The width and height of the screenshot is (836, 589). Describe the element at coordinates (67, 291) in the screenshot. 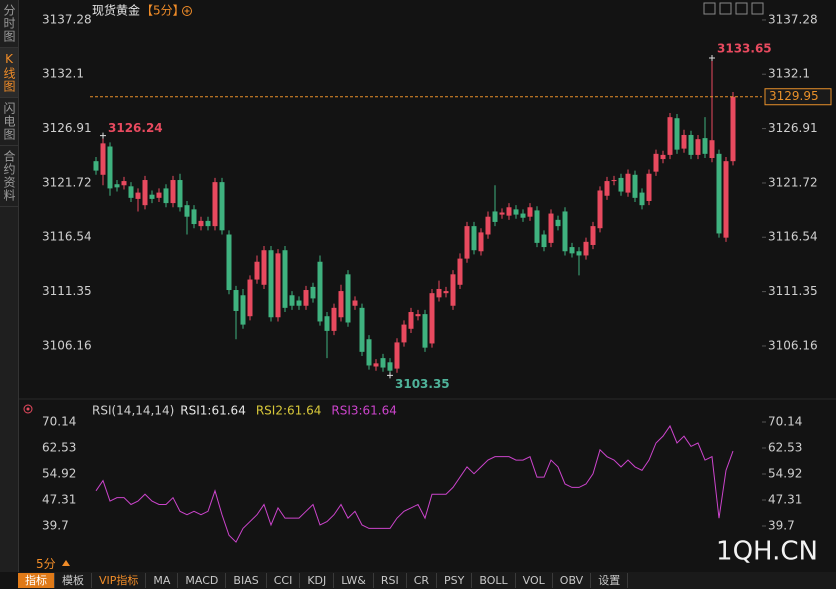

I see `y-tick-label: 3111.35` at that location.